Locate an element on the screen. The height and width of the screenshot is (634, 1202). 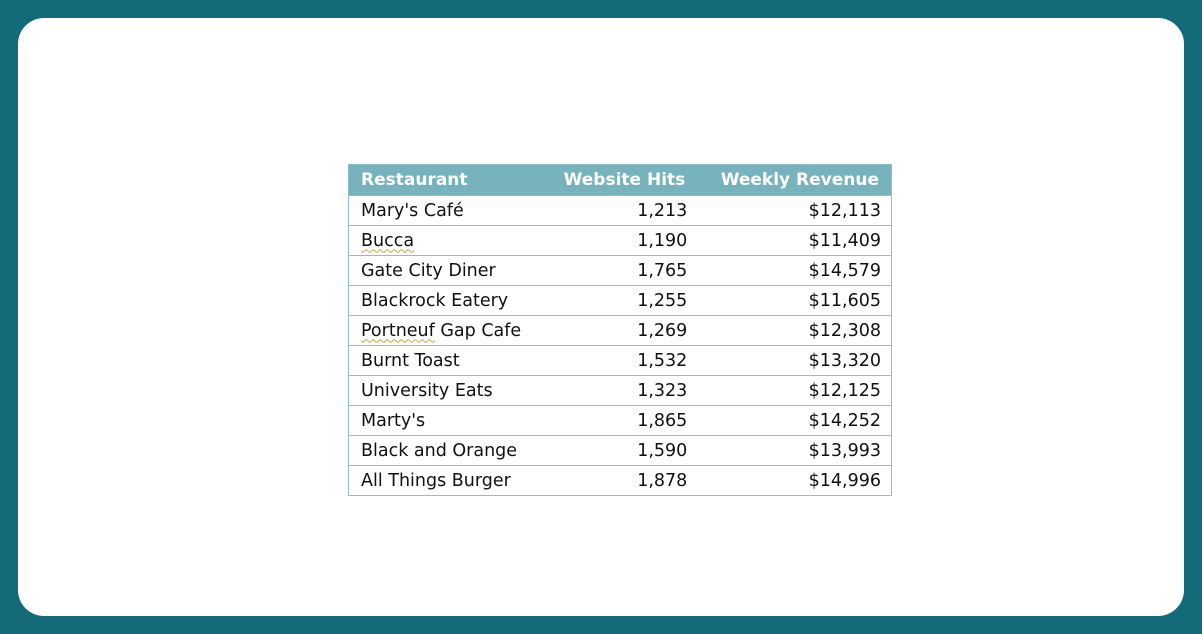
restaurant-cell: University Eats is located at coordinates (445, 390).